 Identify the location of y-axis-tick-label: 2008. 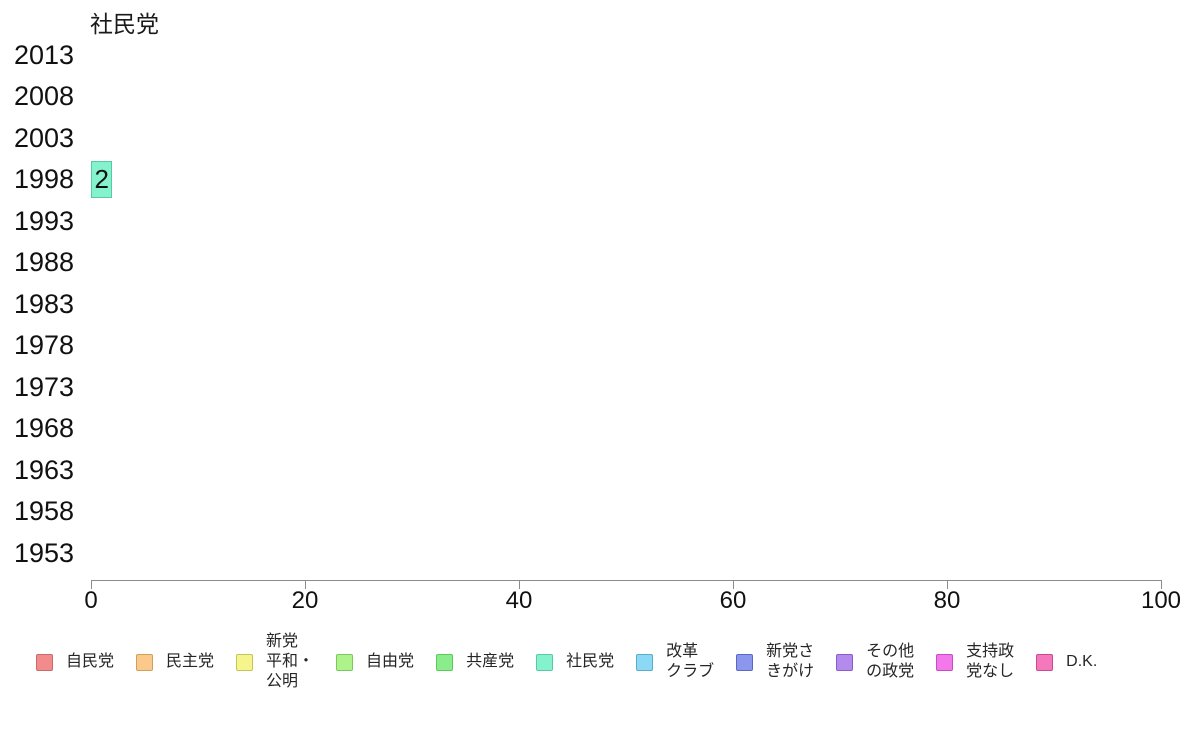
(44, 96).